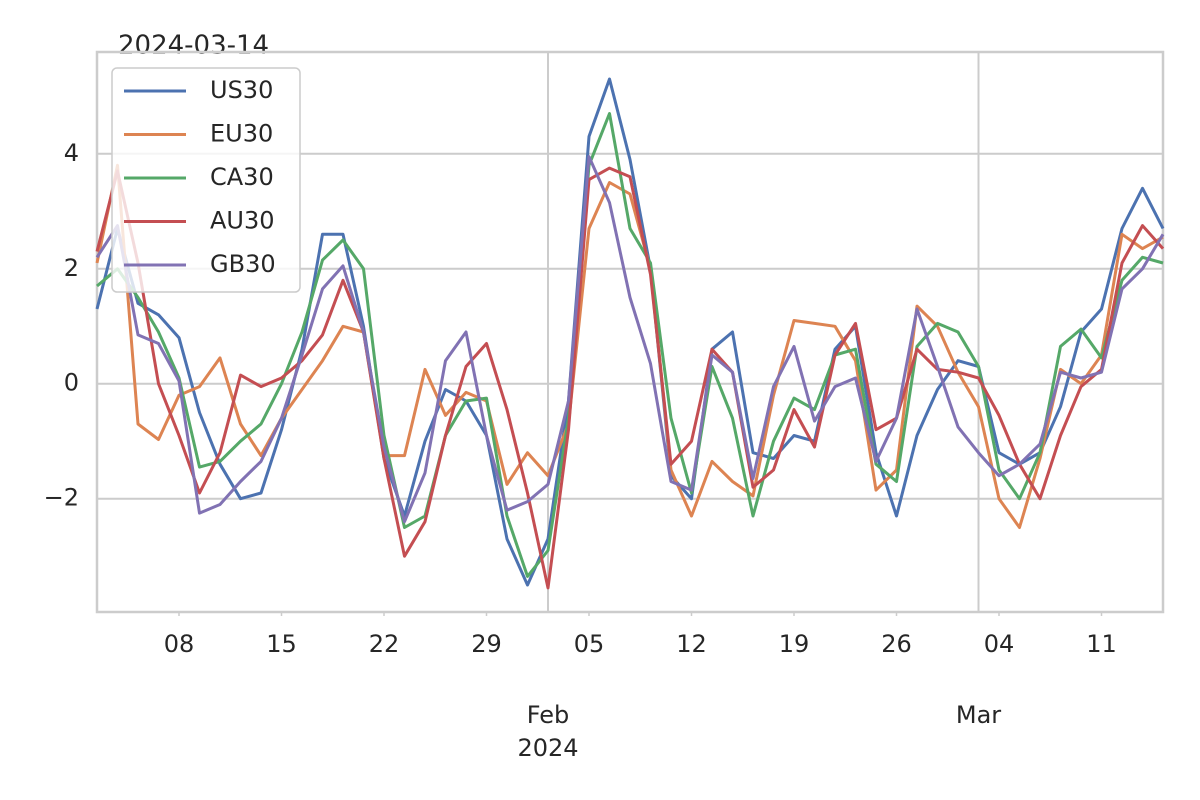 The height and width of the screenshot is (800, 1200). I want to click on legend-label: EU30, so click(241, 134).